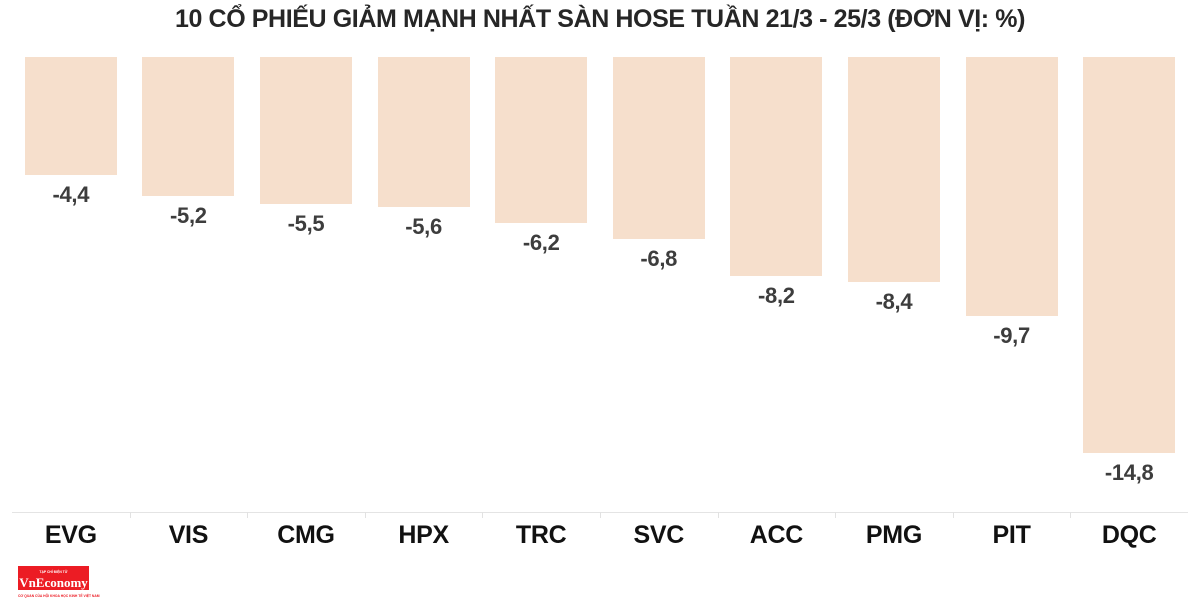 The width and height of the screenshot is (1200, 605). Describe the element at coordinates (1129, 472) in the screenshot. I see `bar-value-label-DQC: -14,8` at that location.